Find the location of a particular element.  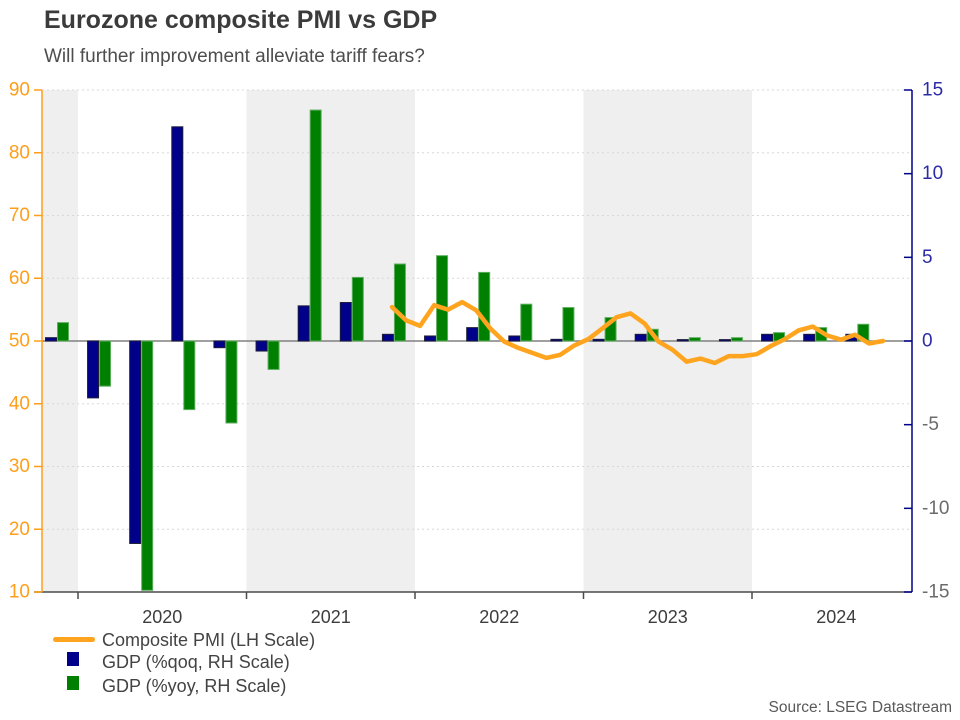

year-label: 2022 is located at coordinates (499, 617).